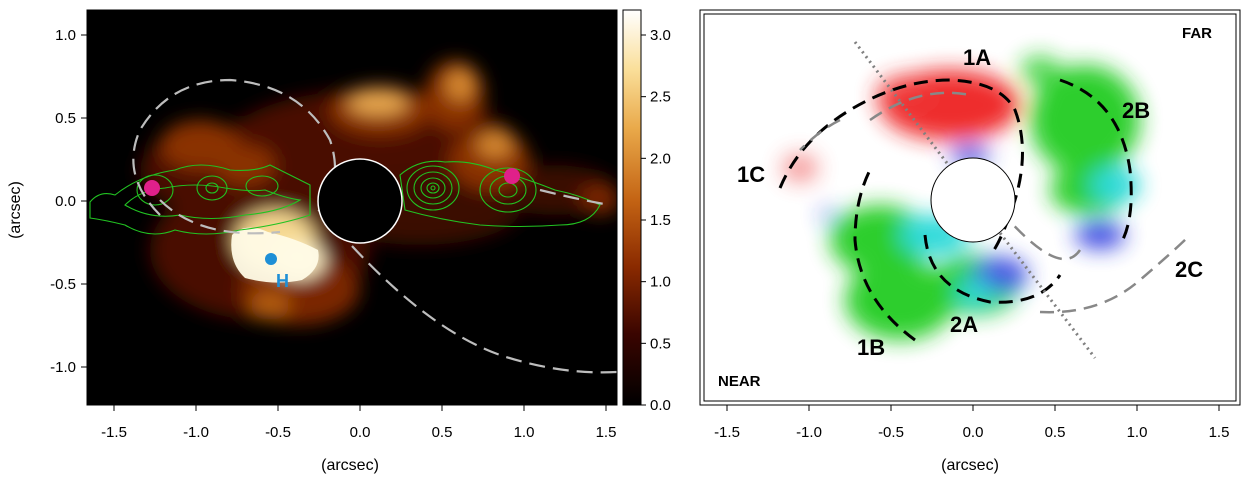 The width and height of the screenshot is (1250, 480). I want to click on left-x-tick-label: 0.5, so click(442, 432).